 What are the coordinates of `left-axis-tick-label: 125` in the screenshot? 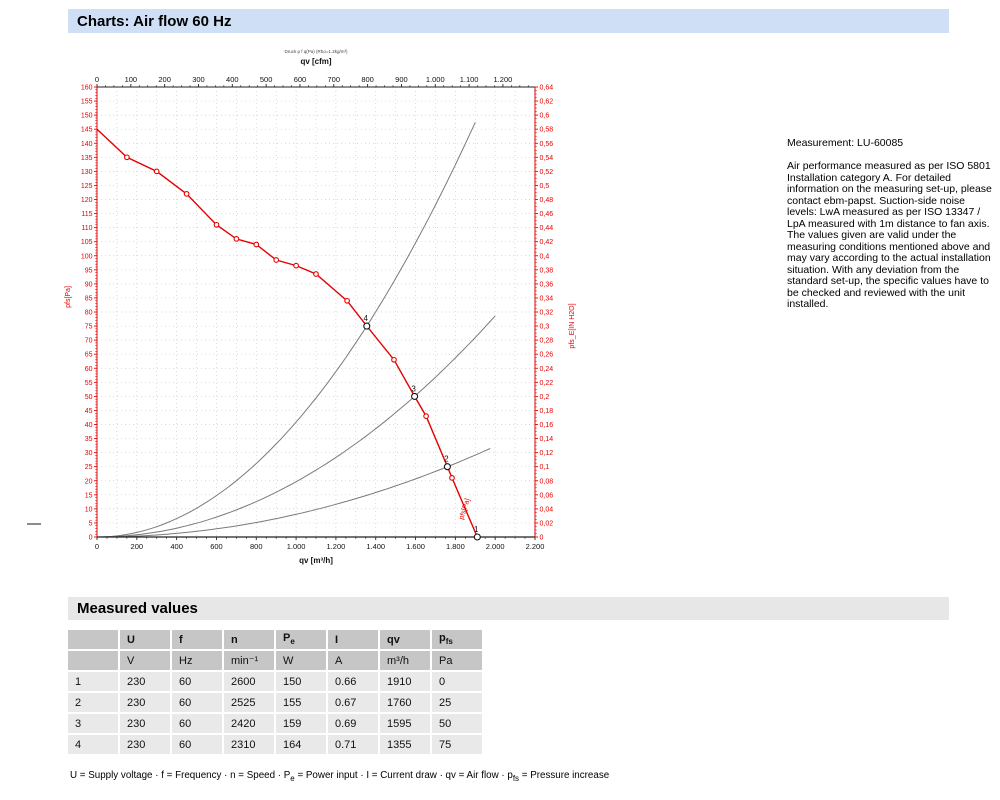 It's located at (87, 186).